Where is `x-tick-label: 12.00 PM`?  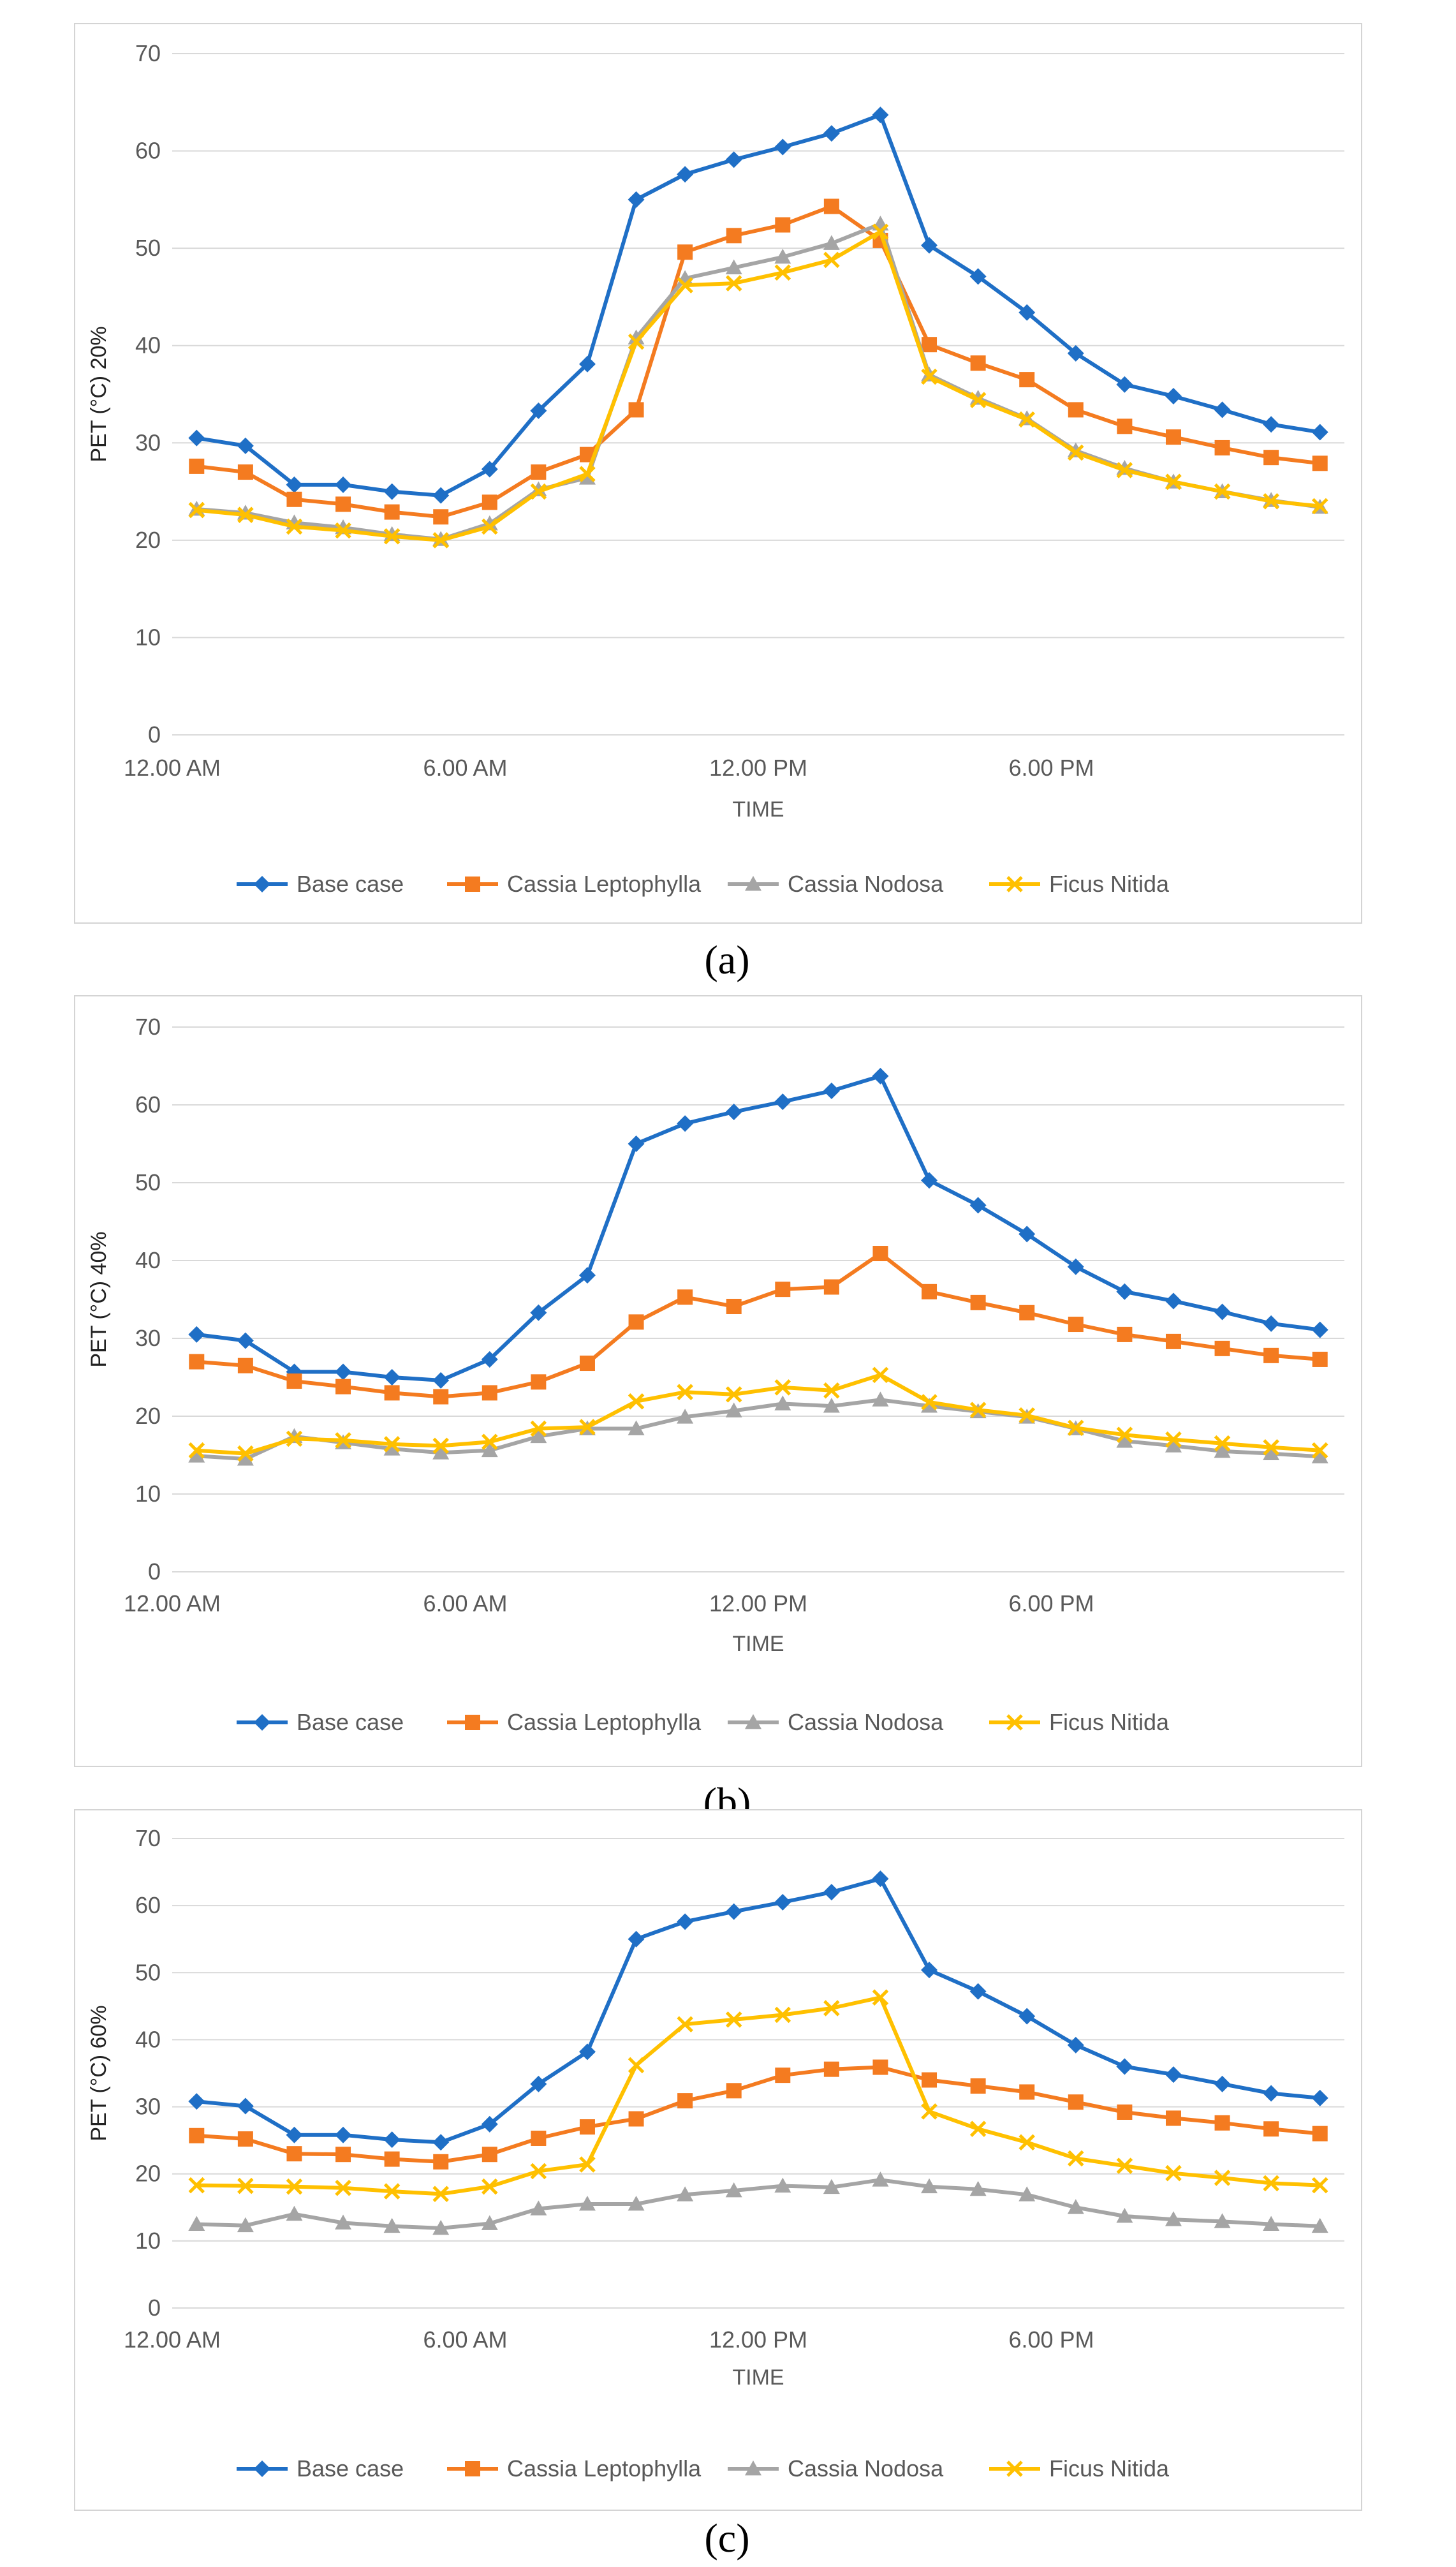 x-tick-label: 12.00 PM is located at coordinates (758, 2340).